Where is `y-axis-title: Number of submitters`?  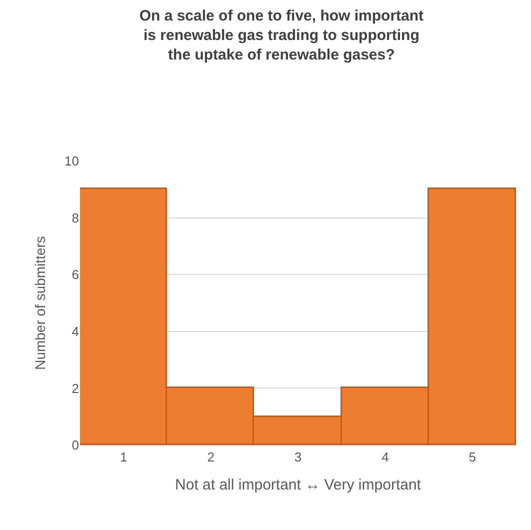
y-axis-title: Number of submitters is located at coordinates (40, 303).